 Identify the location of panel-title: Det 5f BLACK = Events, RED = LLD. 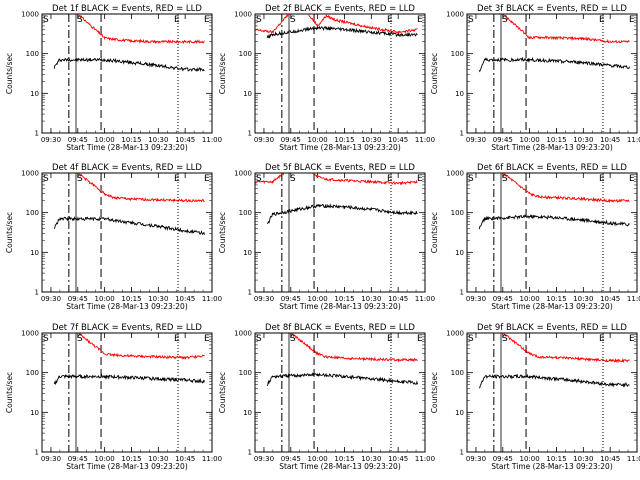
(340, 168).